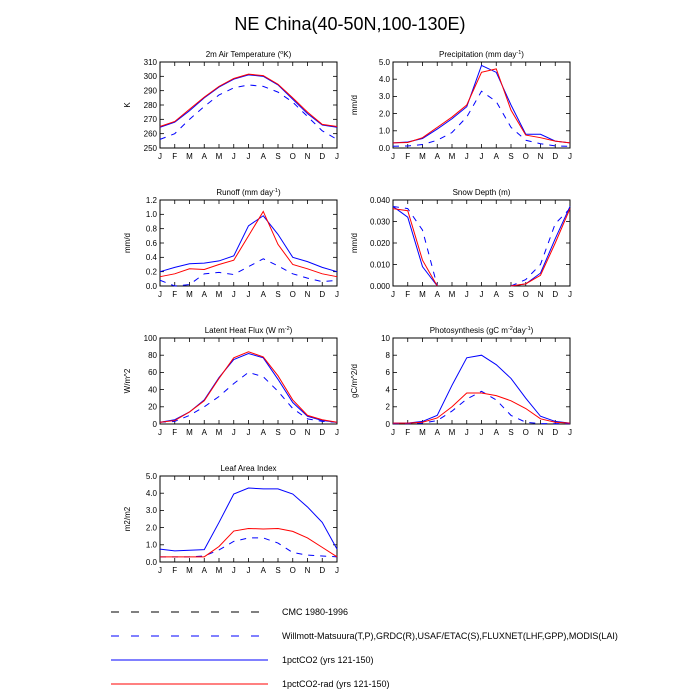 This screenshot has height=700, width=700. What do you see at coordinates (328, 660) in the screenshot?
I see `legend-label-3: 1pctCO2 (yrs 121-150)` at bounding box center [328, 660].